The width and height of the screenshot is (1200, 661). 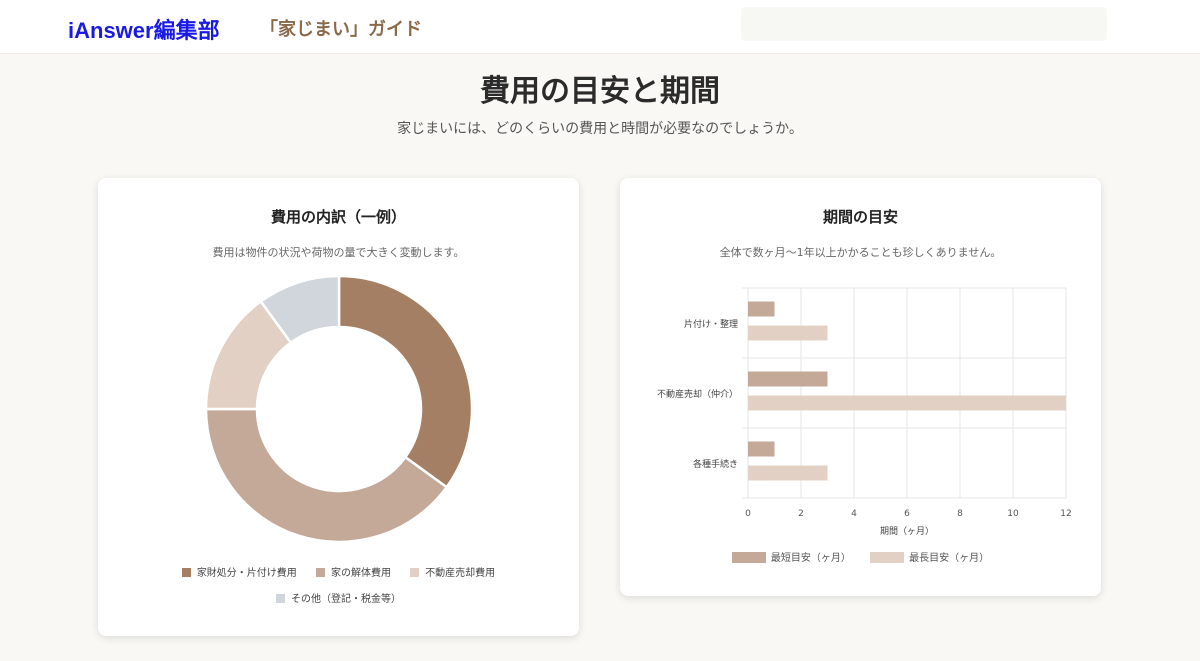 What do you see at coordinates (697, 394) in the screenshot?
I see `y-category-label: 不動産売却（仲介）` at bounding box center [697, 394].